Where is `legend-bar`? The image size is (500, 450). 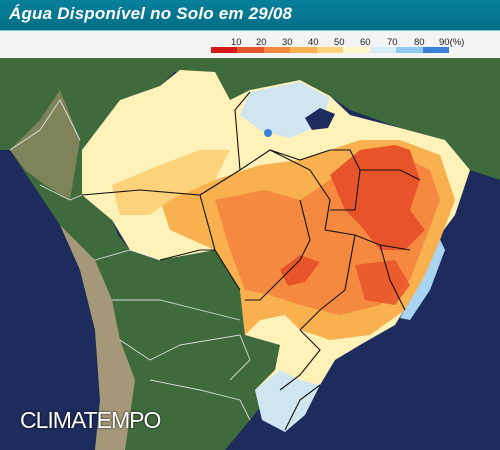 legend-bar is located at coordinates (250, 44).